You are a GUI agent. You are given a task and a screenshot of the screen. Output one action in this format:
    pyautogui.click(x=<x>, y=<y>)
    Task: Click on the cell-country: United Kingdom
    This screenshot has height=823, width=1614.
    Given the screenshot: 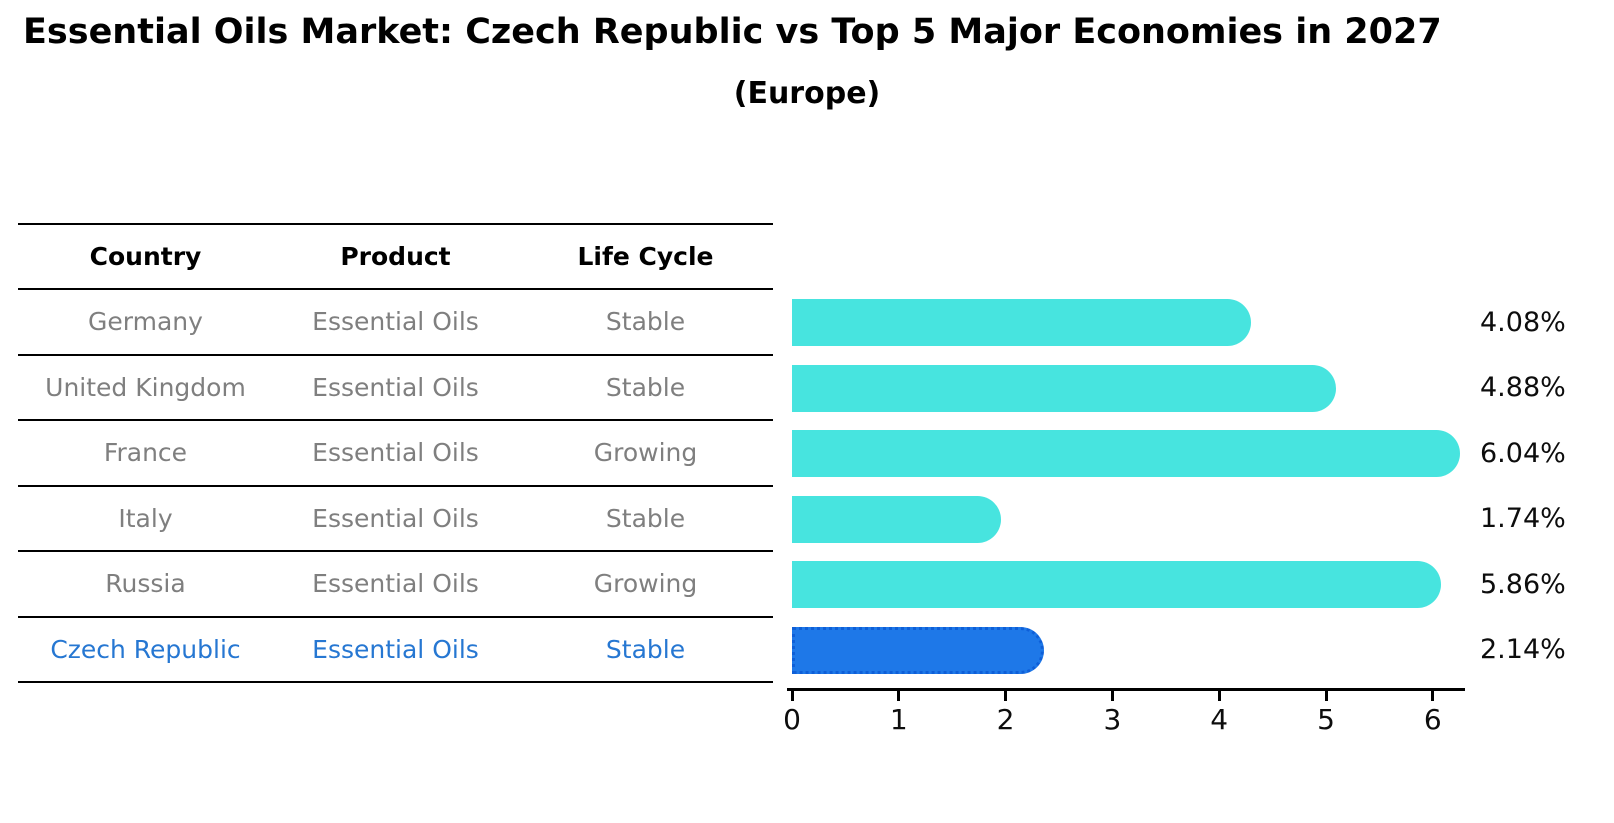 What is the action you would take?
    pyautogui.click(x=145, y=387)
    